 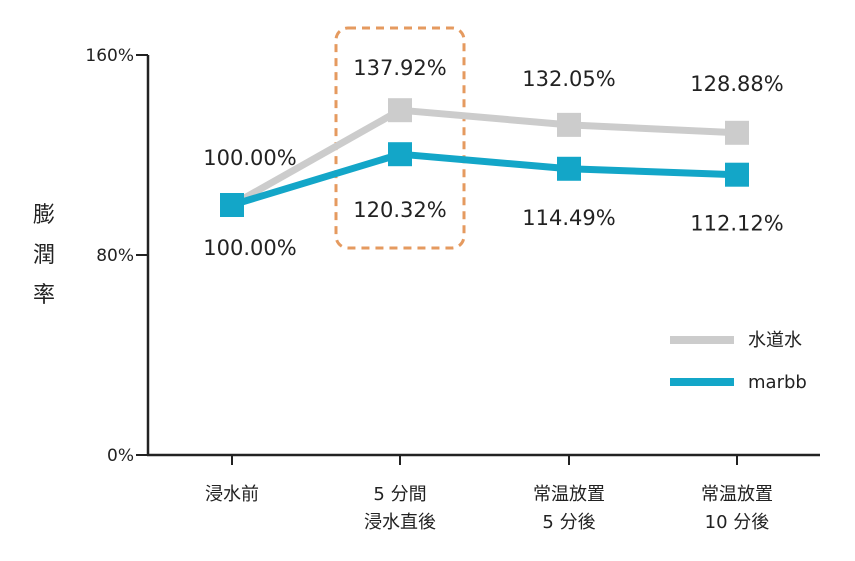 I want to click on data-label: 128.88%, so click(x=736, y=84).